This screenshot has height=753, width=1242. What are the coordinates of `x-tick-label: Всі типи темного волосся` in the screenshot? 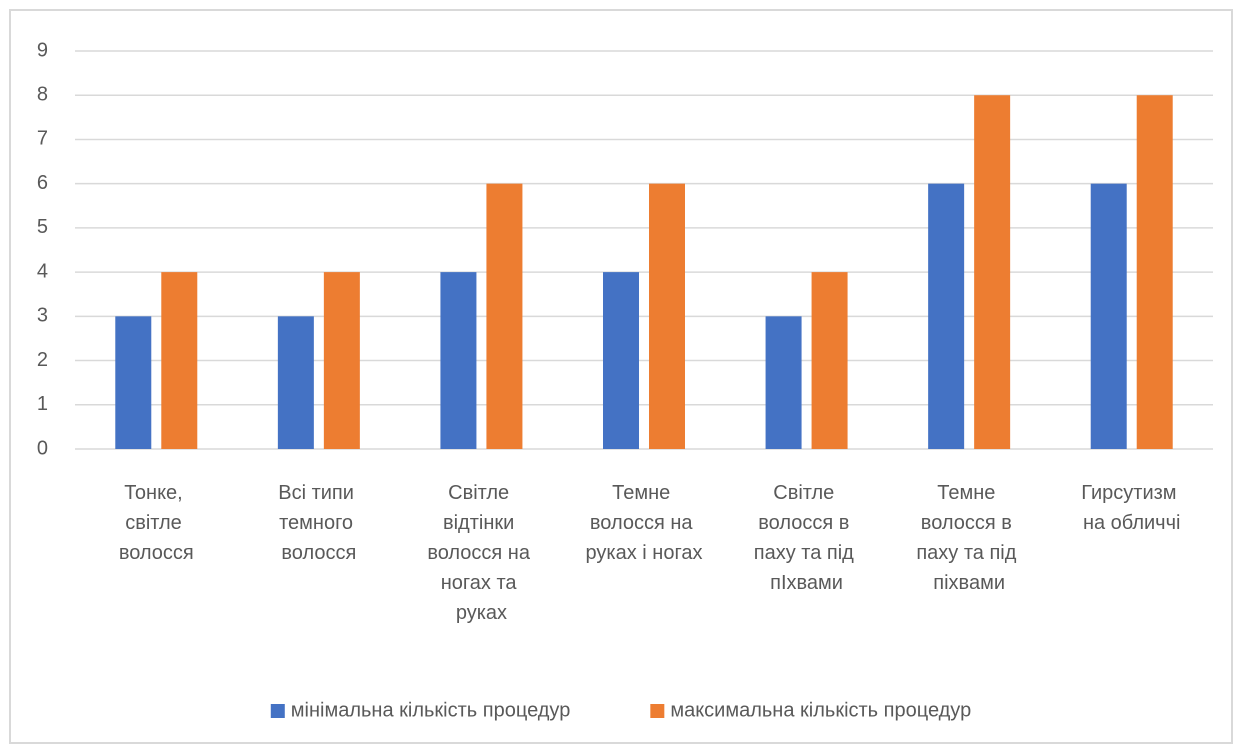 It's located at (318, 523).